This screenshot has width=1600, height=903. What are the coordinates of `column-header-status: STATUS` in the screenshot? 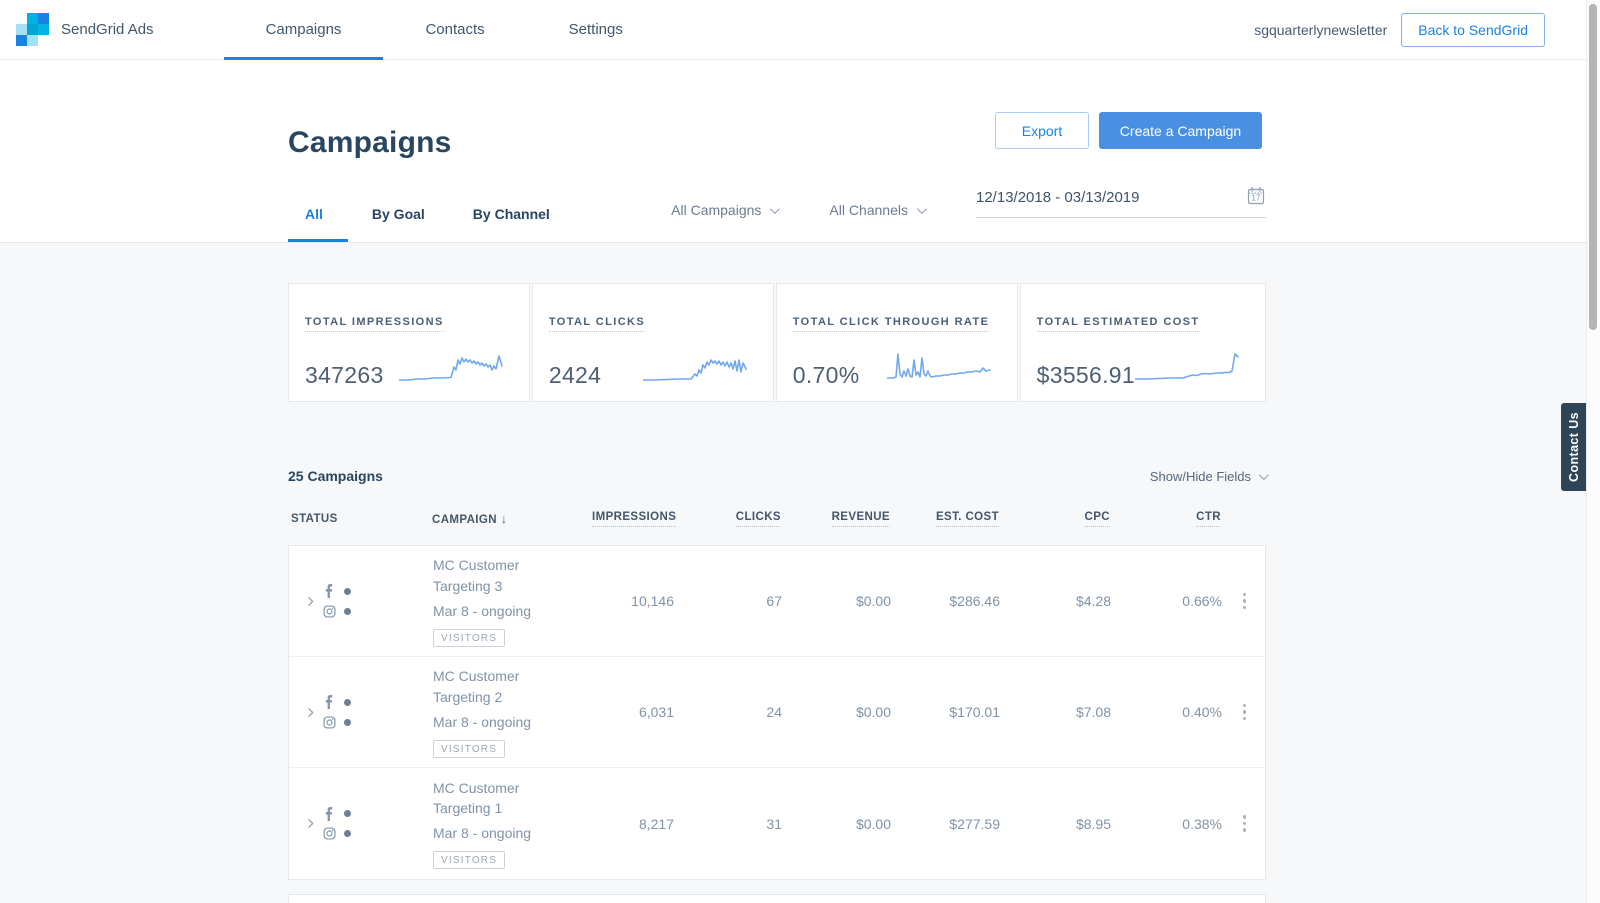 It's located at (314, 519).